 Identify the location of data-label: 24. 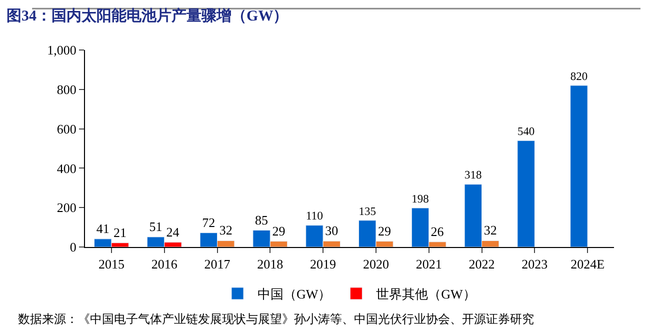
(173, 232).